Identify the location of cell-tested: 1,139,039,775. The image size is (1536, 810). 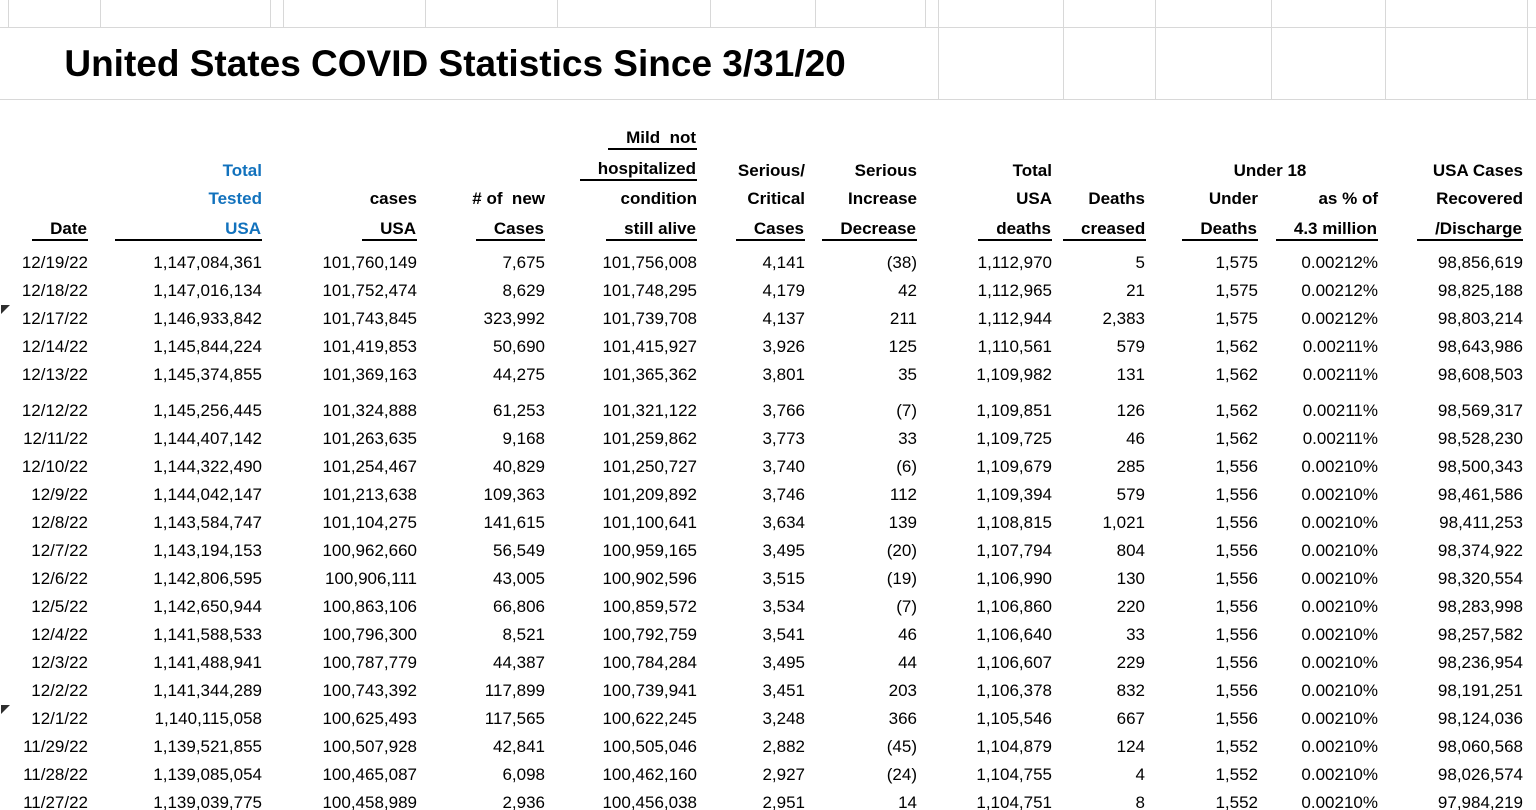
(207, 801).